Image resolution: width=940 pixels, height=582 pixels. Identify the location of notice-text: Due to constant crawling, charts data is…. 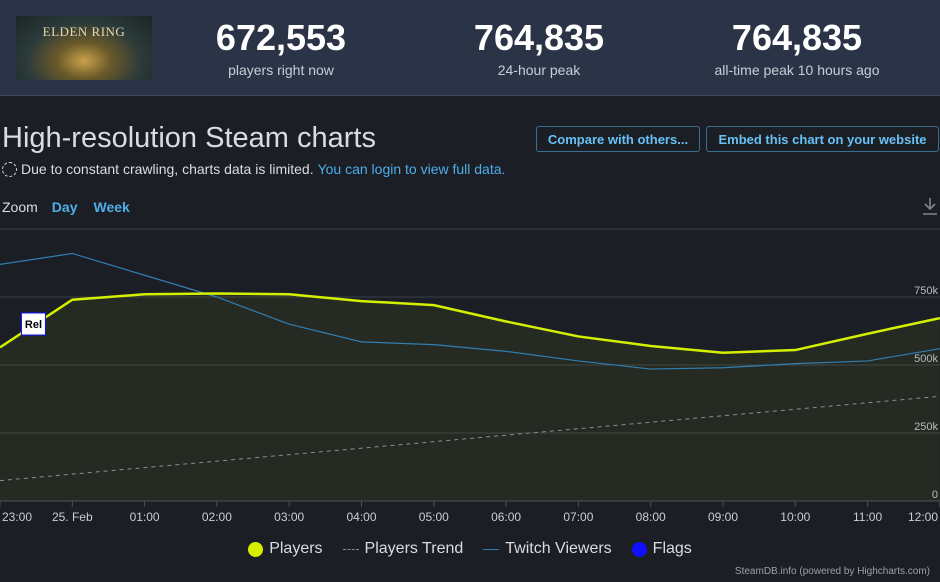
(167, 169).